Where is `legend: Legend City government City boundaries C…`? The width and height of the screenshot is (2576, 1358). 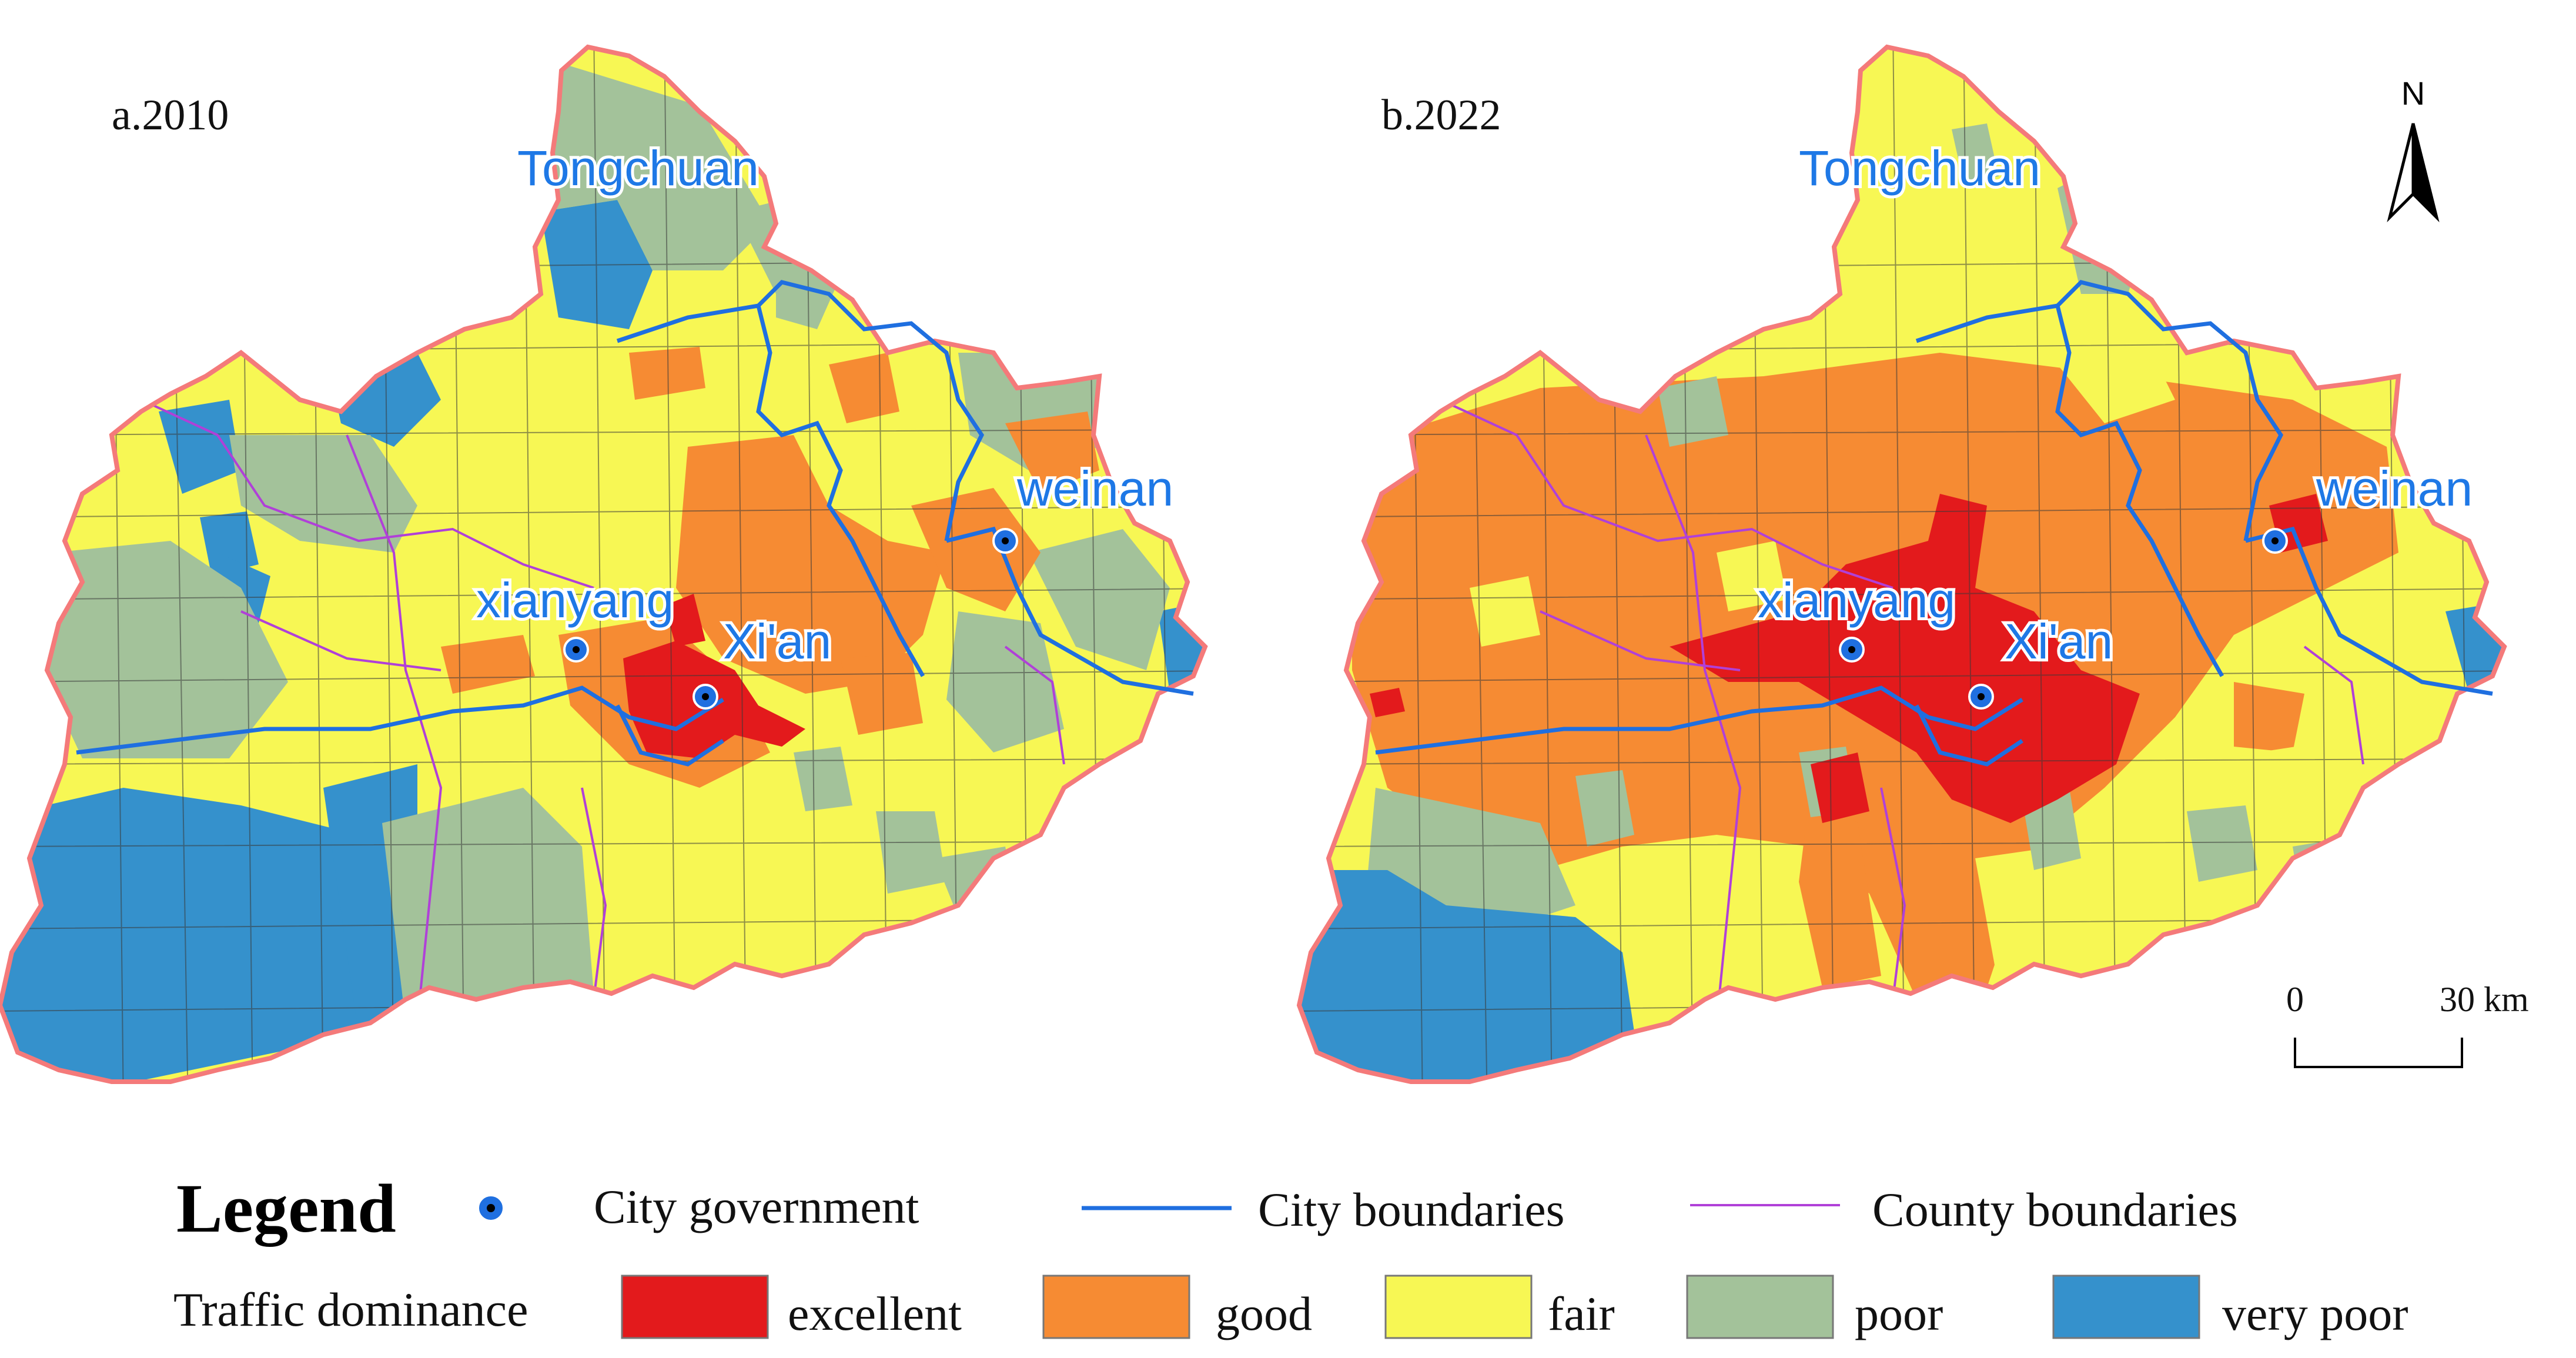
legend: Legend City government City boundaries C… is located at coordinates (1290, 1255).